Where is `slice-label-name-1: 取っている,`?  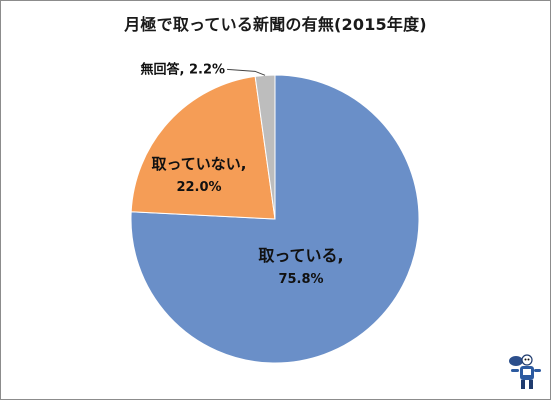 slice-label-name-1: 取っている, is located at coordinates (300, 255).